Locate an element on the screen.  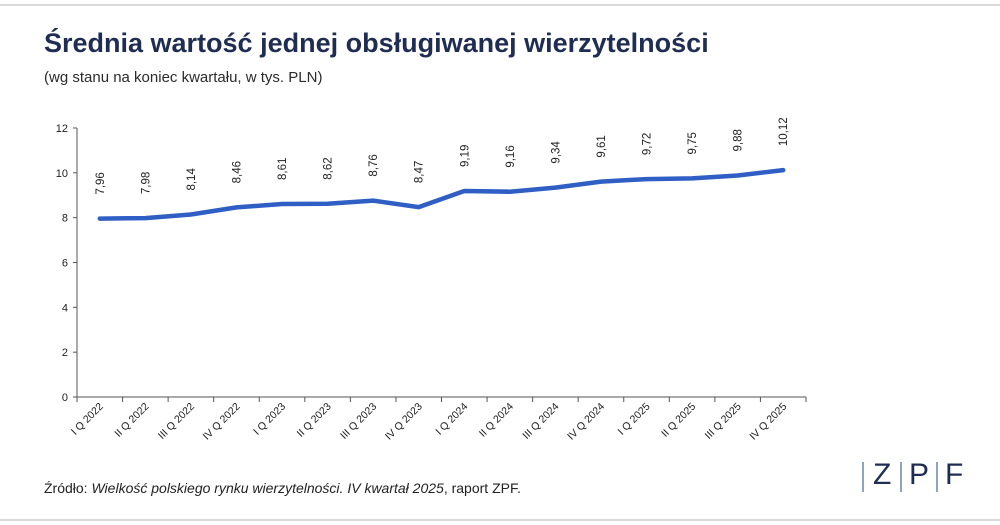
x-tick-label: IV Q 2024 is located at coordinates (586, 422).